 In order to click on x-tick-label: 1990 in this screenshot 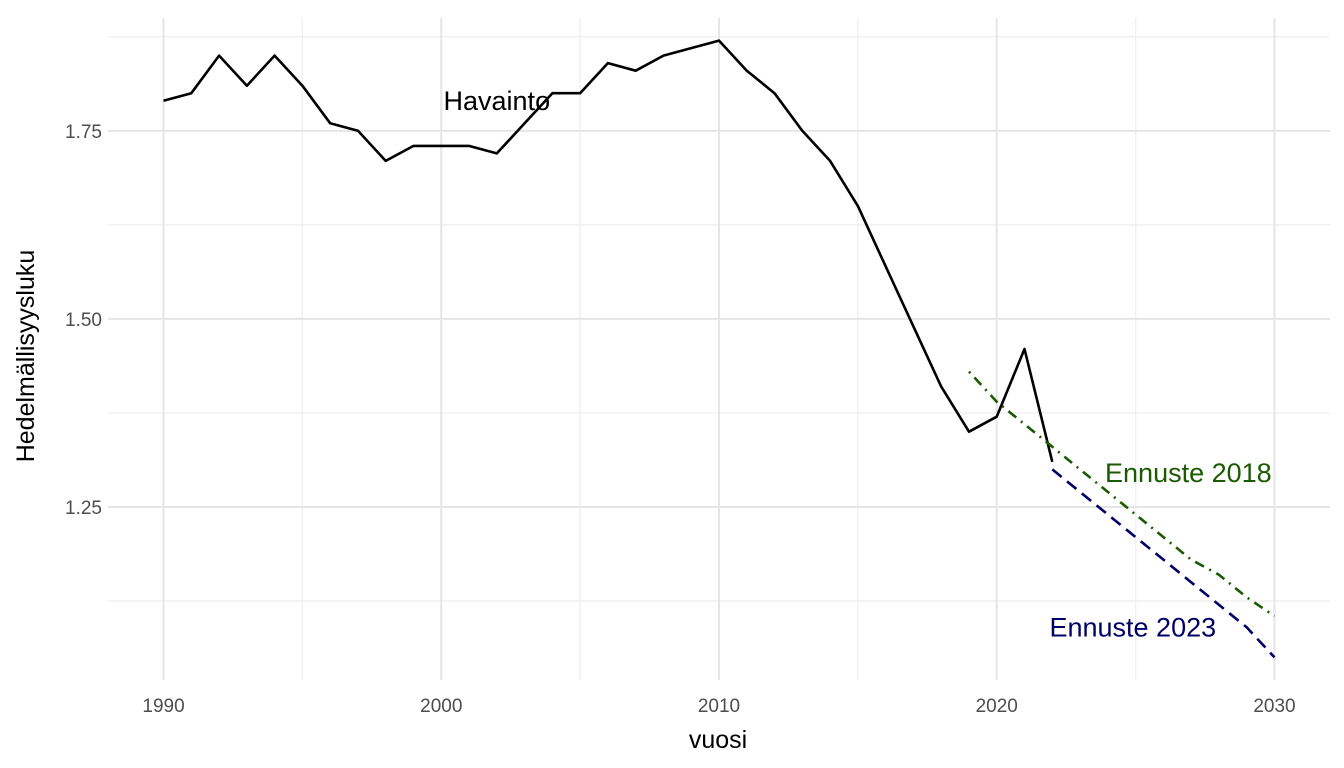, I will do `click(163, 706)`.